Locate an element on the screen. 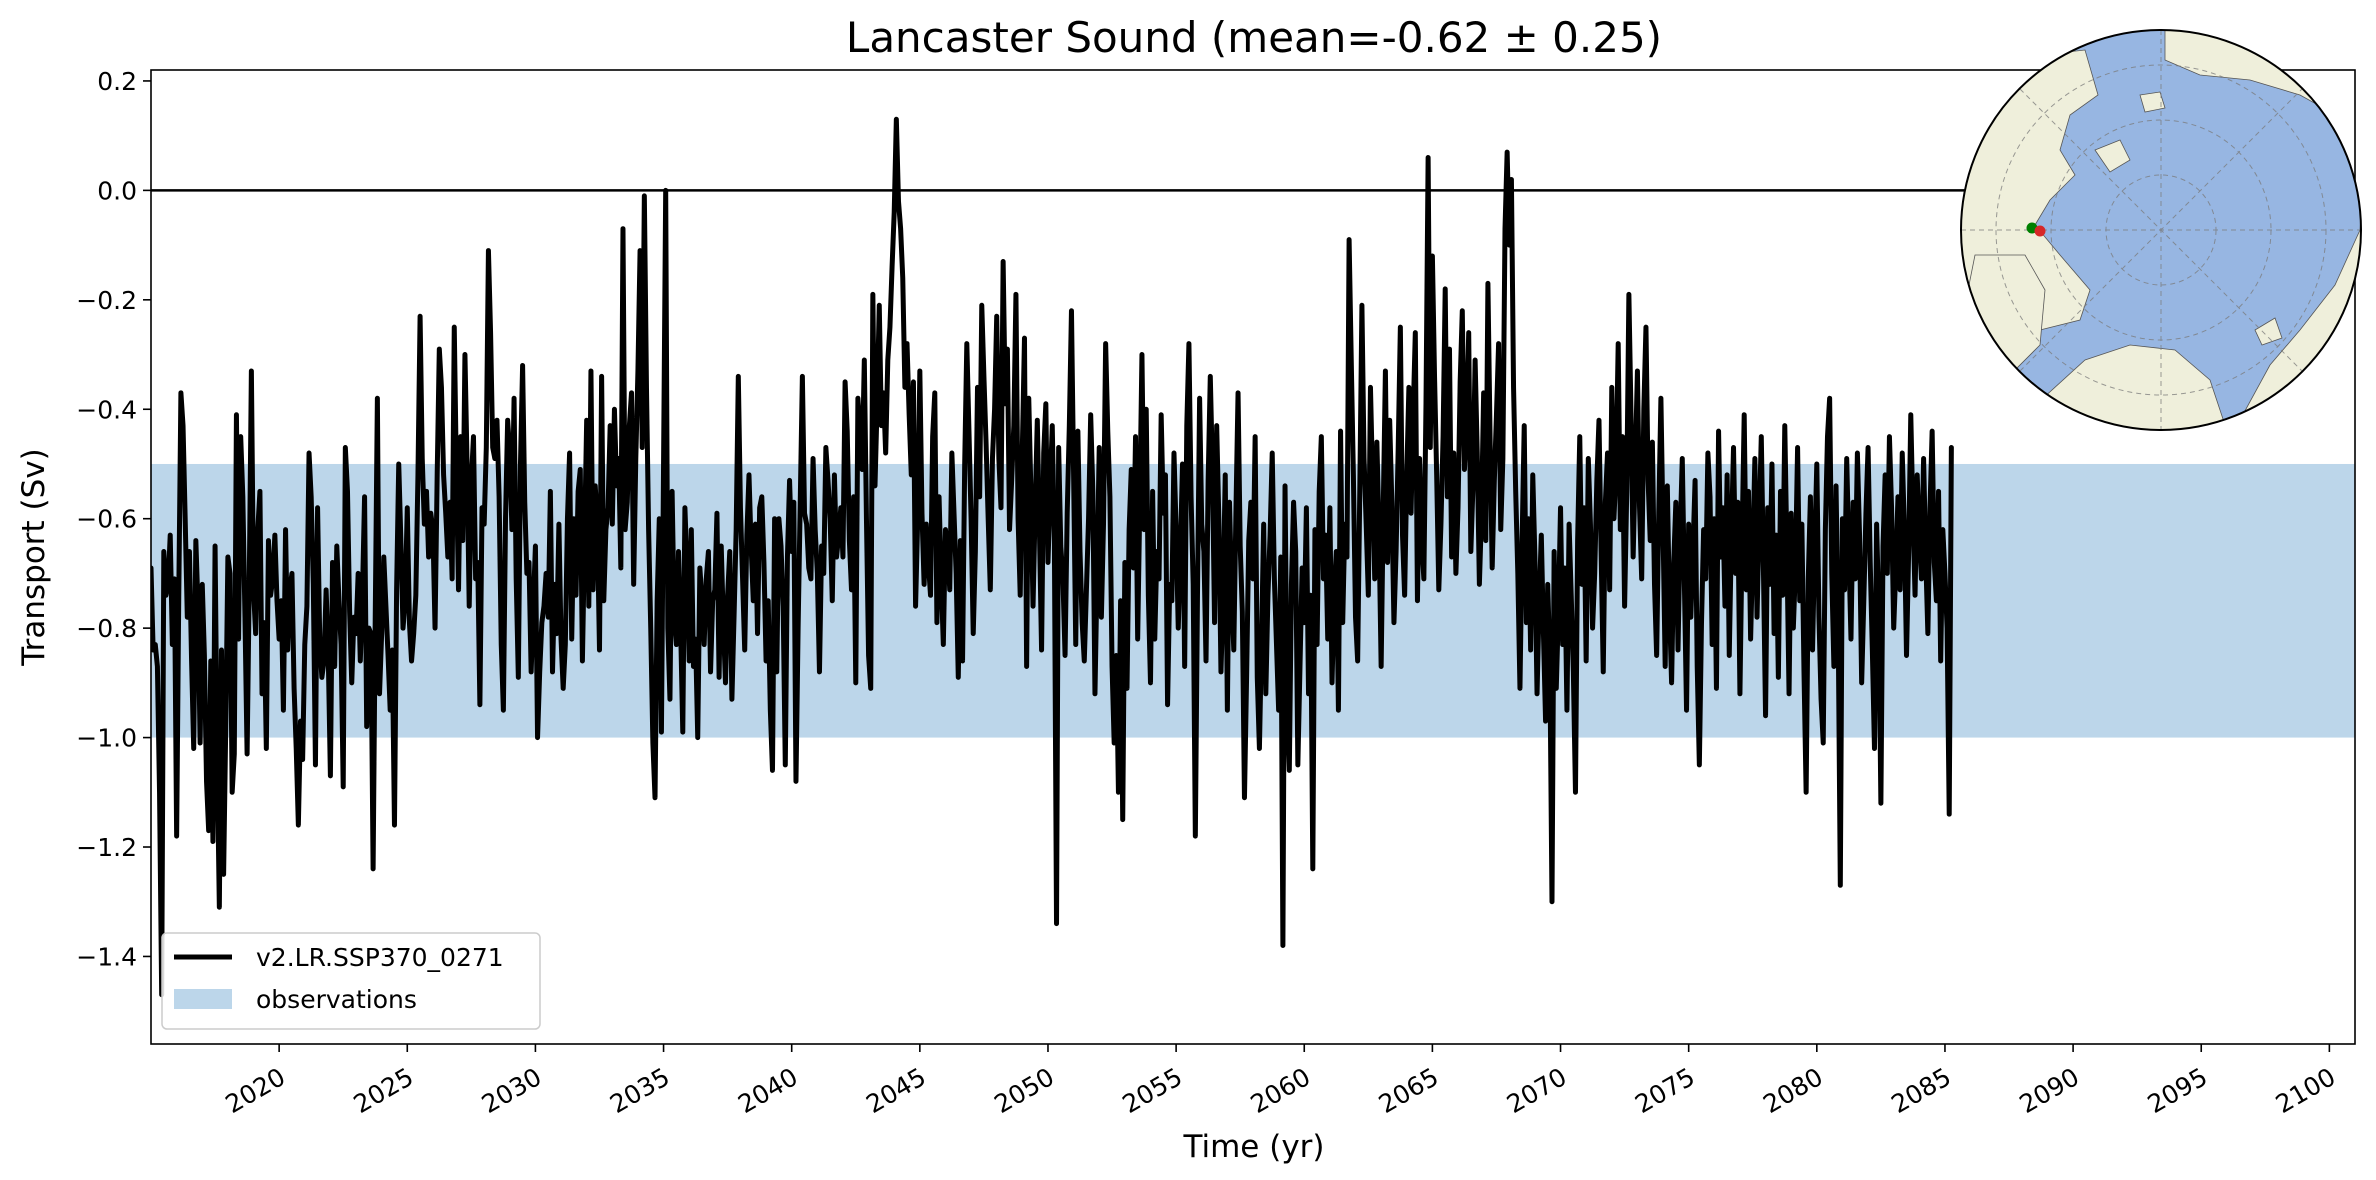 This screenshot has width=2376, height=1180. x-tick-label: 2060 is located at coordinates (1281, 1090).